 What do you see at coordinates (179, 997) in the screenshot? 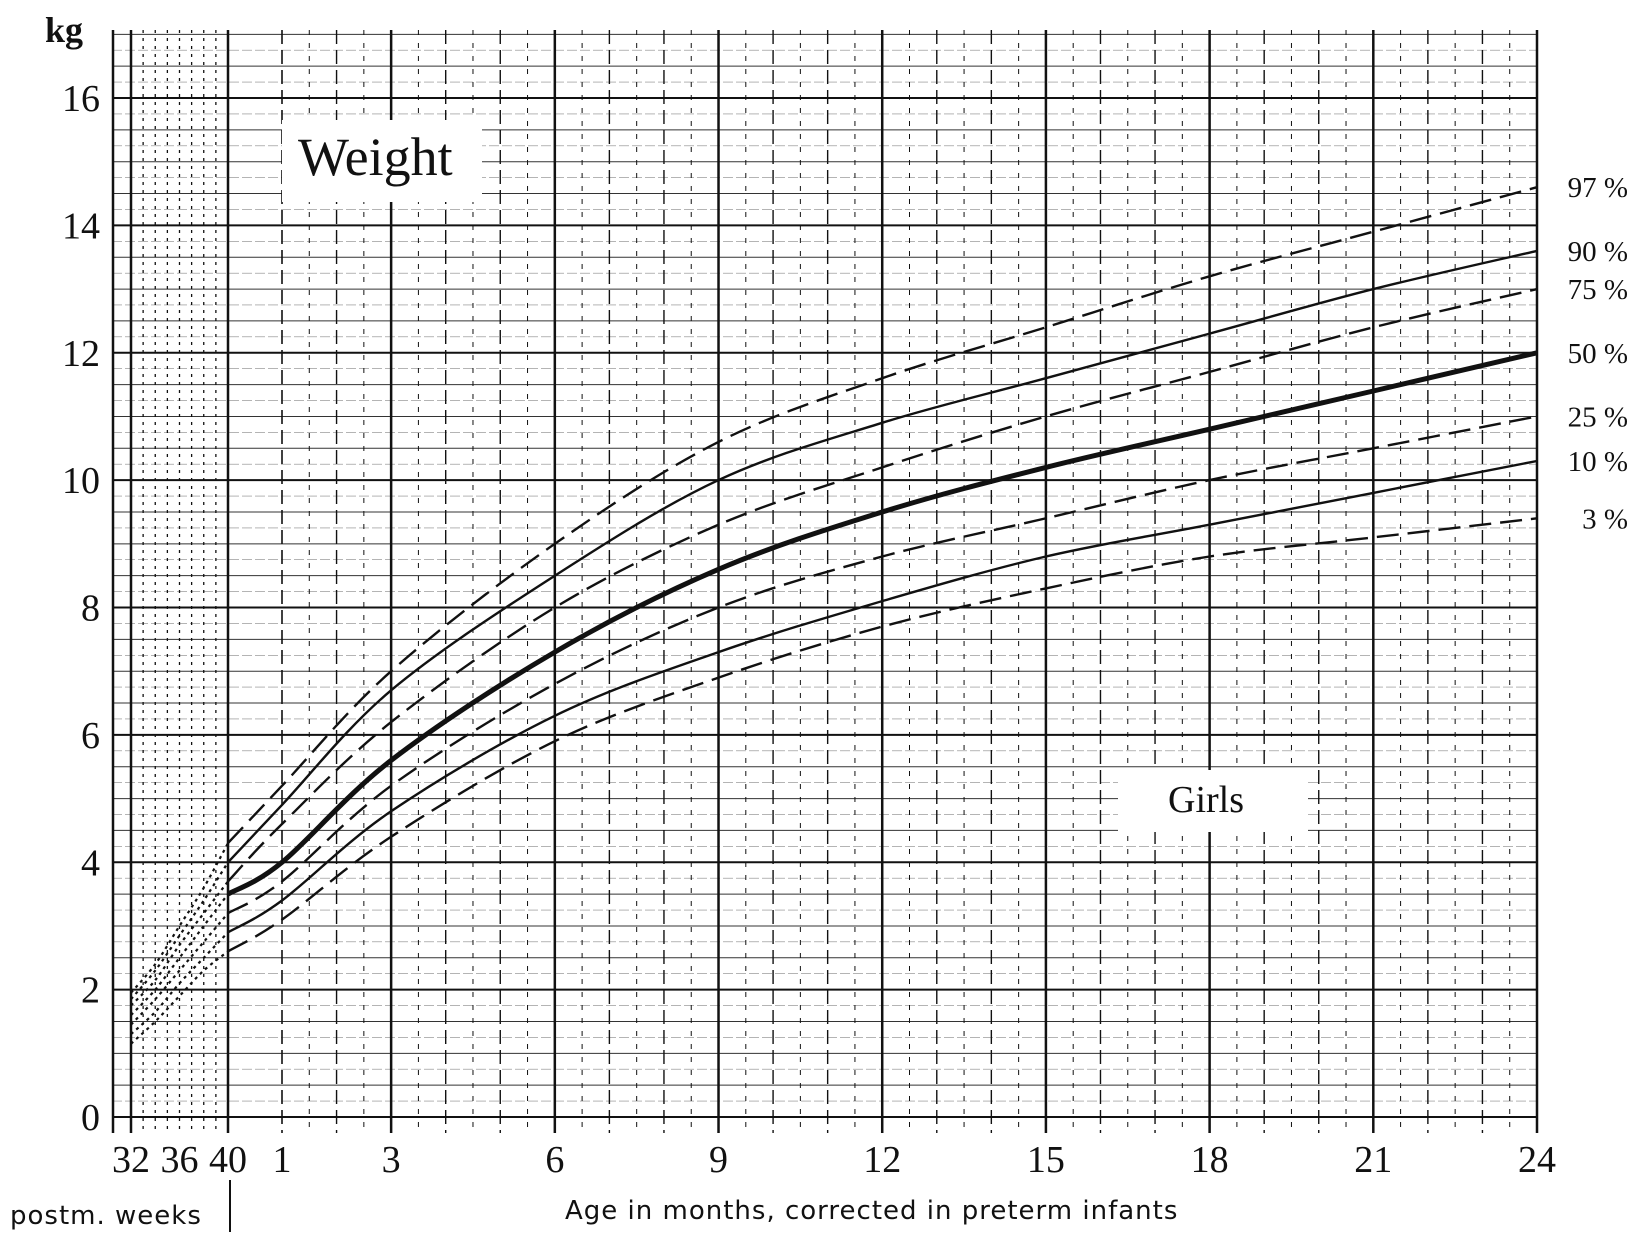
I see `percentile-3-preterm-line` at bounding box center [179, 997].